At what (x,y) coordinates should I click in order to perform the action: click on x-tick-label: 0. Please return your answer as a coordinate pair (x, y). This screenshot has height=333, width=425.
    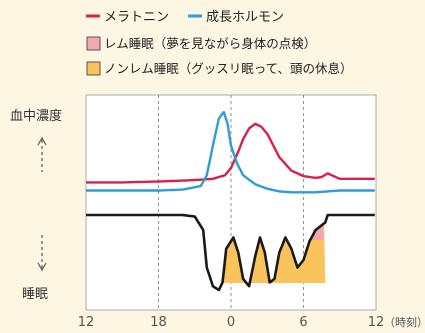
    Looking at the image, I should click on (231, 322).